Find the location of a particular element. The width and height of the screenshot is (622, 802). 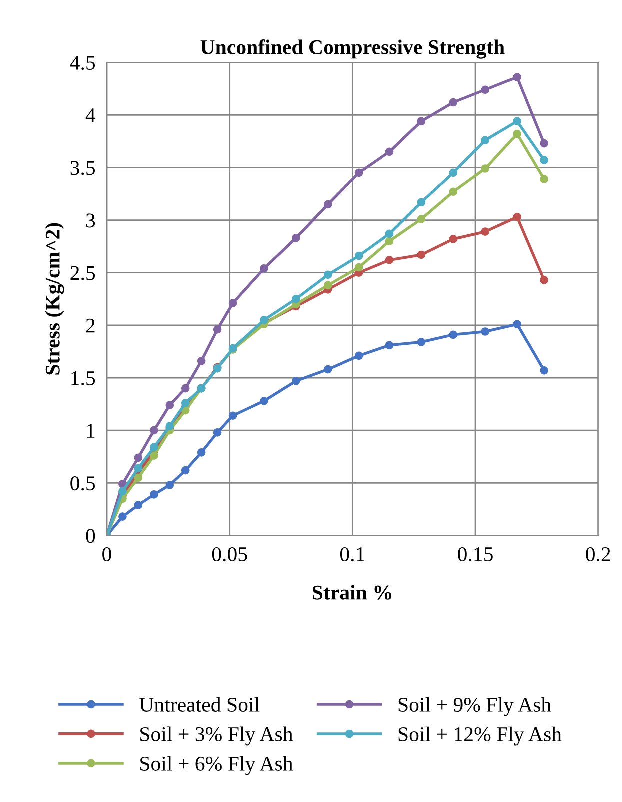

legend-label: Soil + 12% Fly Ash is located at coordinates (480, 736).